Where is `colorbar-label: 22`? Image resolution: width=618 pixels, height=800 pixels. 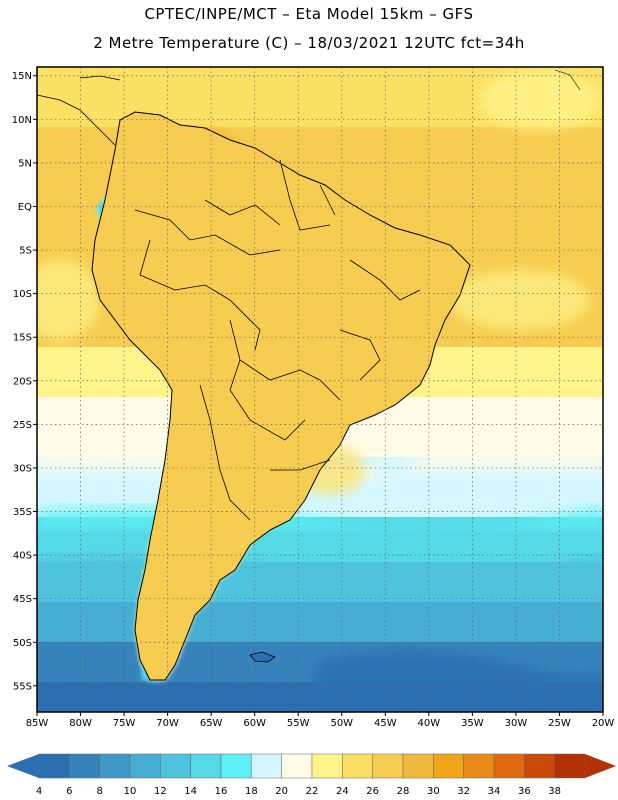 colorbar-label: 22 is located at coordinates (312, 791).